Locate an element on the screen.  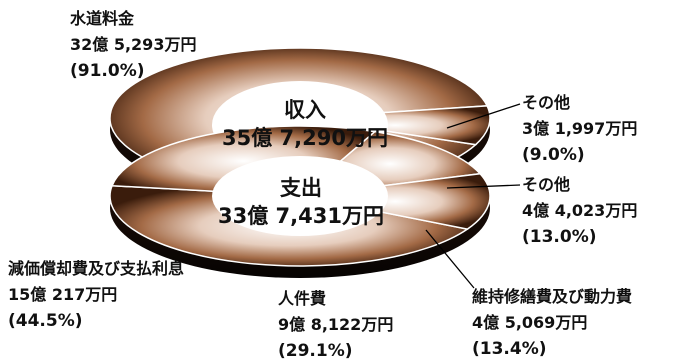
leader-maintenance is located at coordinates (450, 259).